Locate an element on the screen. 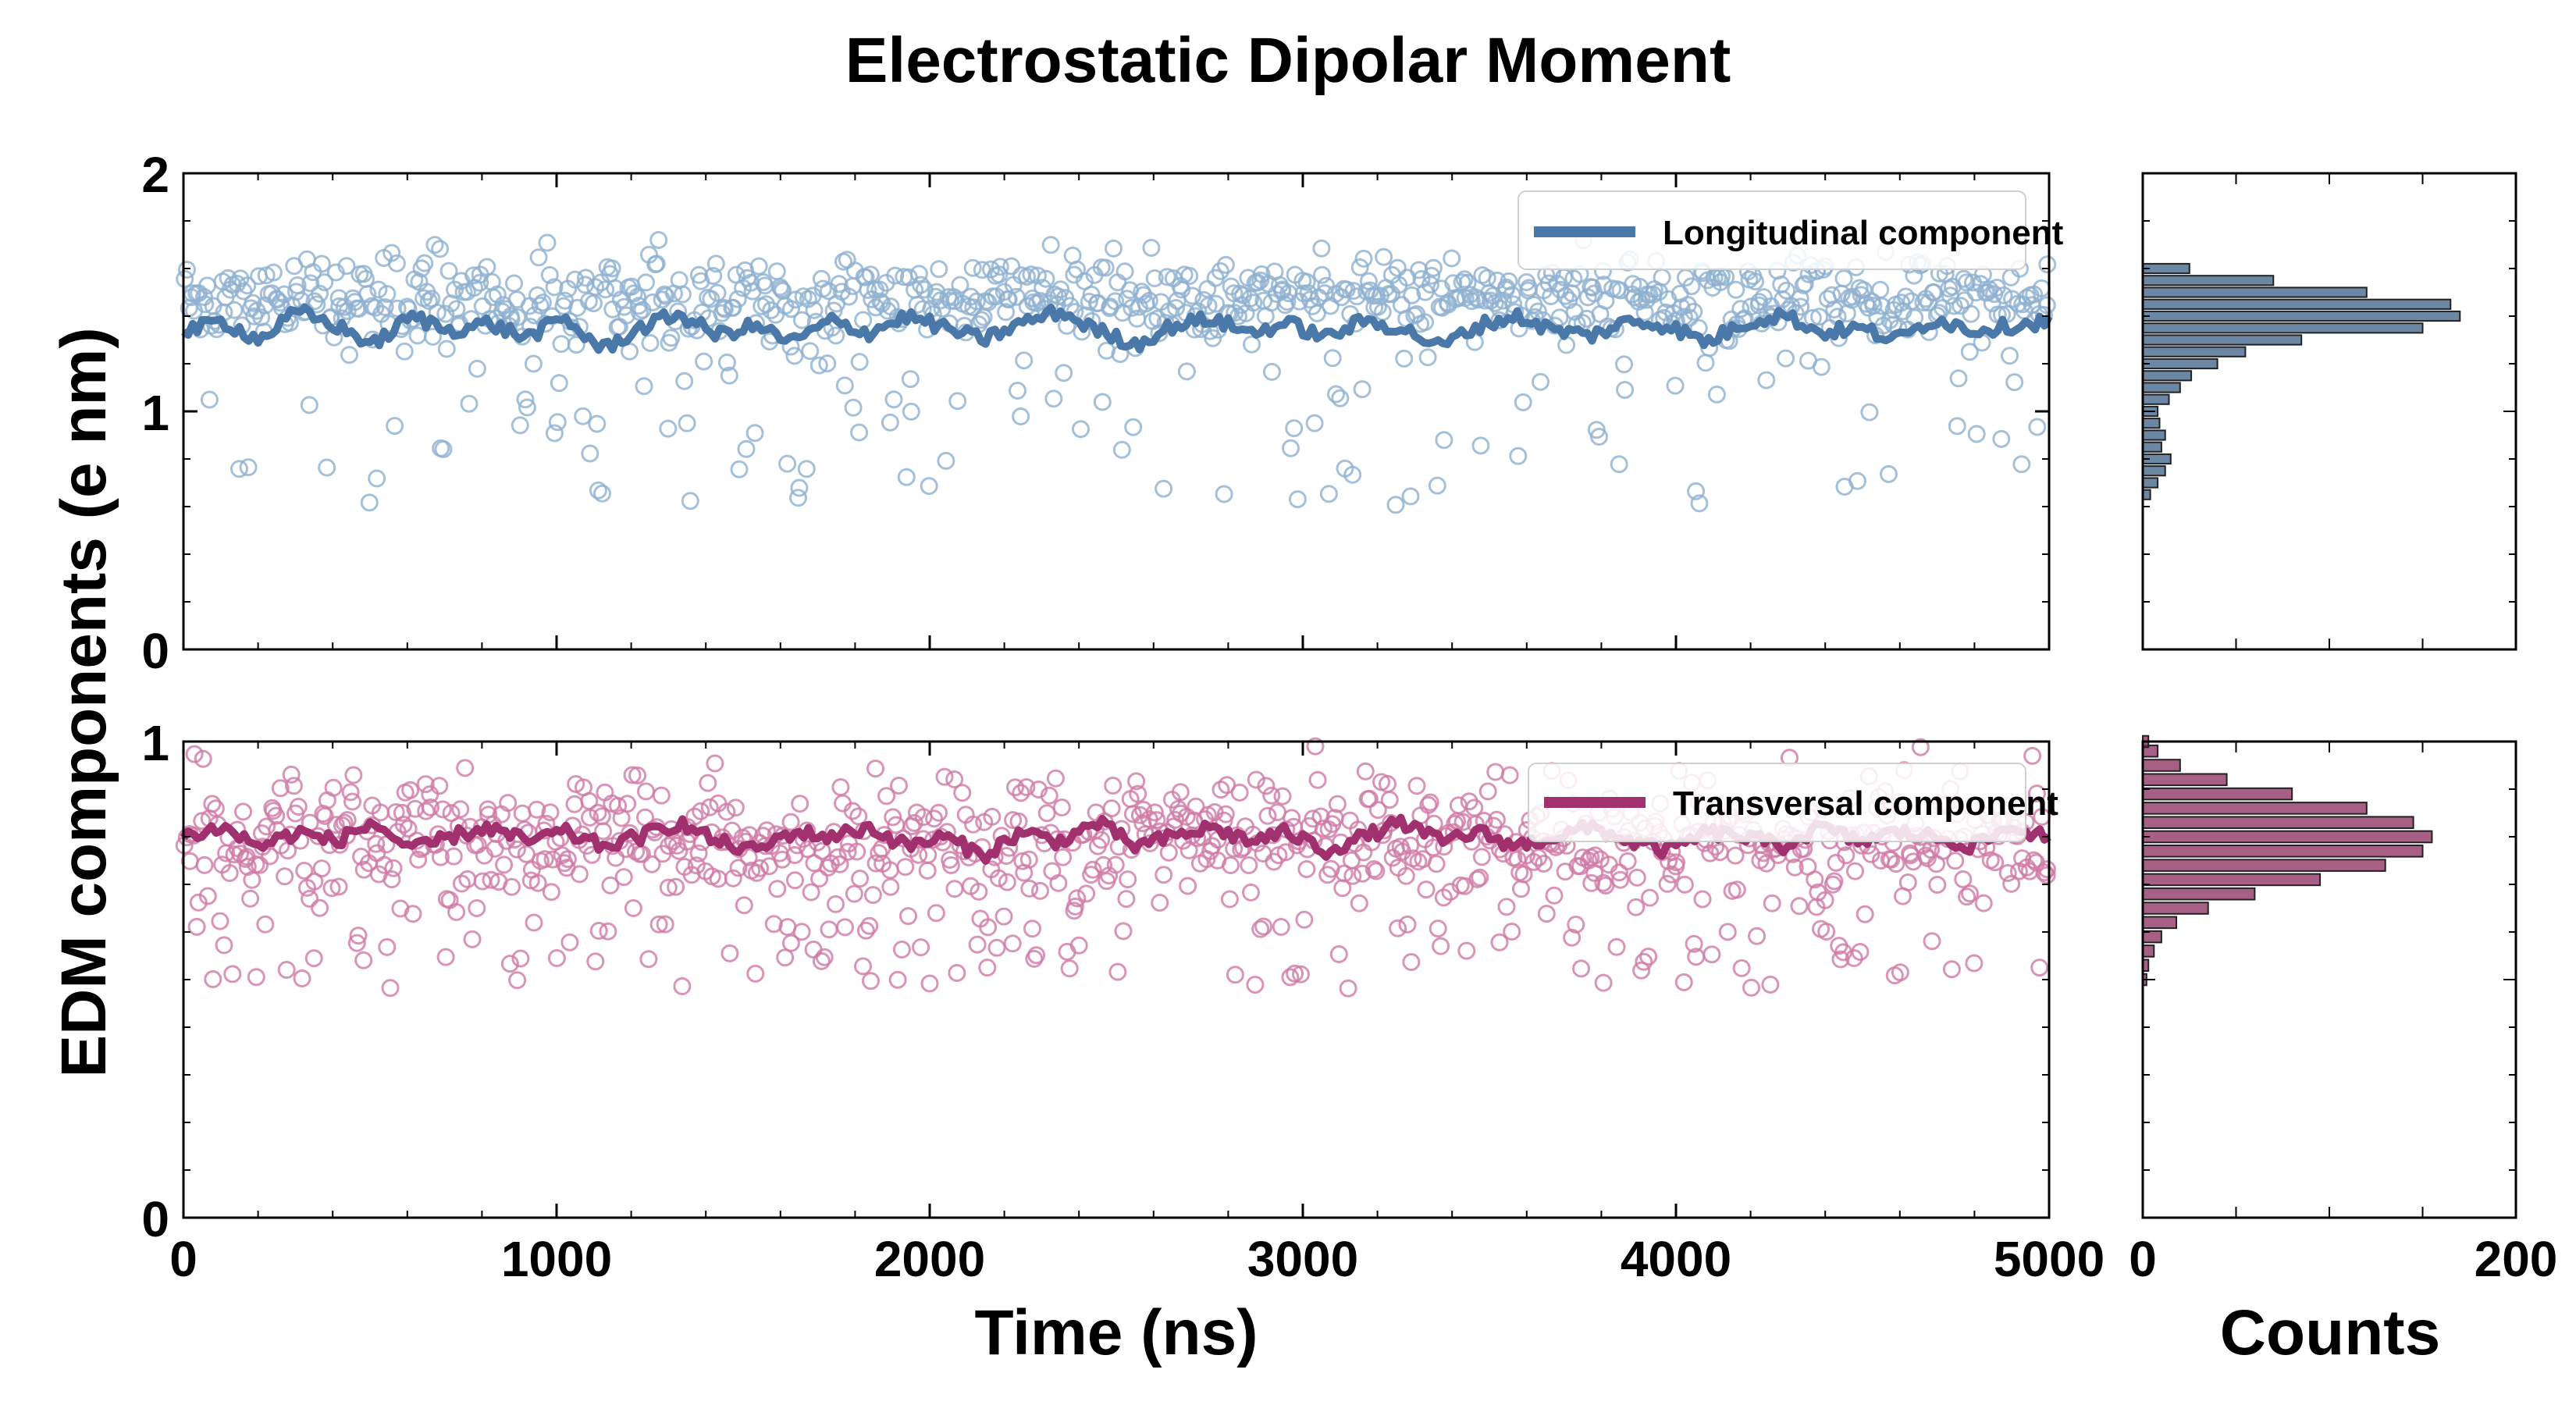 The height and width of the screenshot is (1405, 2576). y-tick-label: 1 is located at coordinates (155, 413).